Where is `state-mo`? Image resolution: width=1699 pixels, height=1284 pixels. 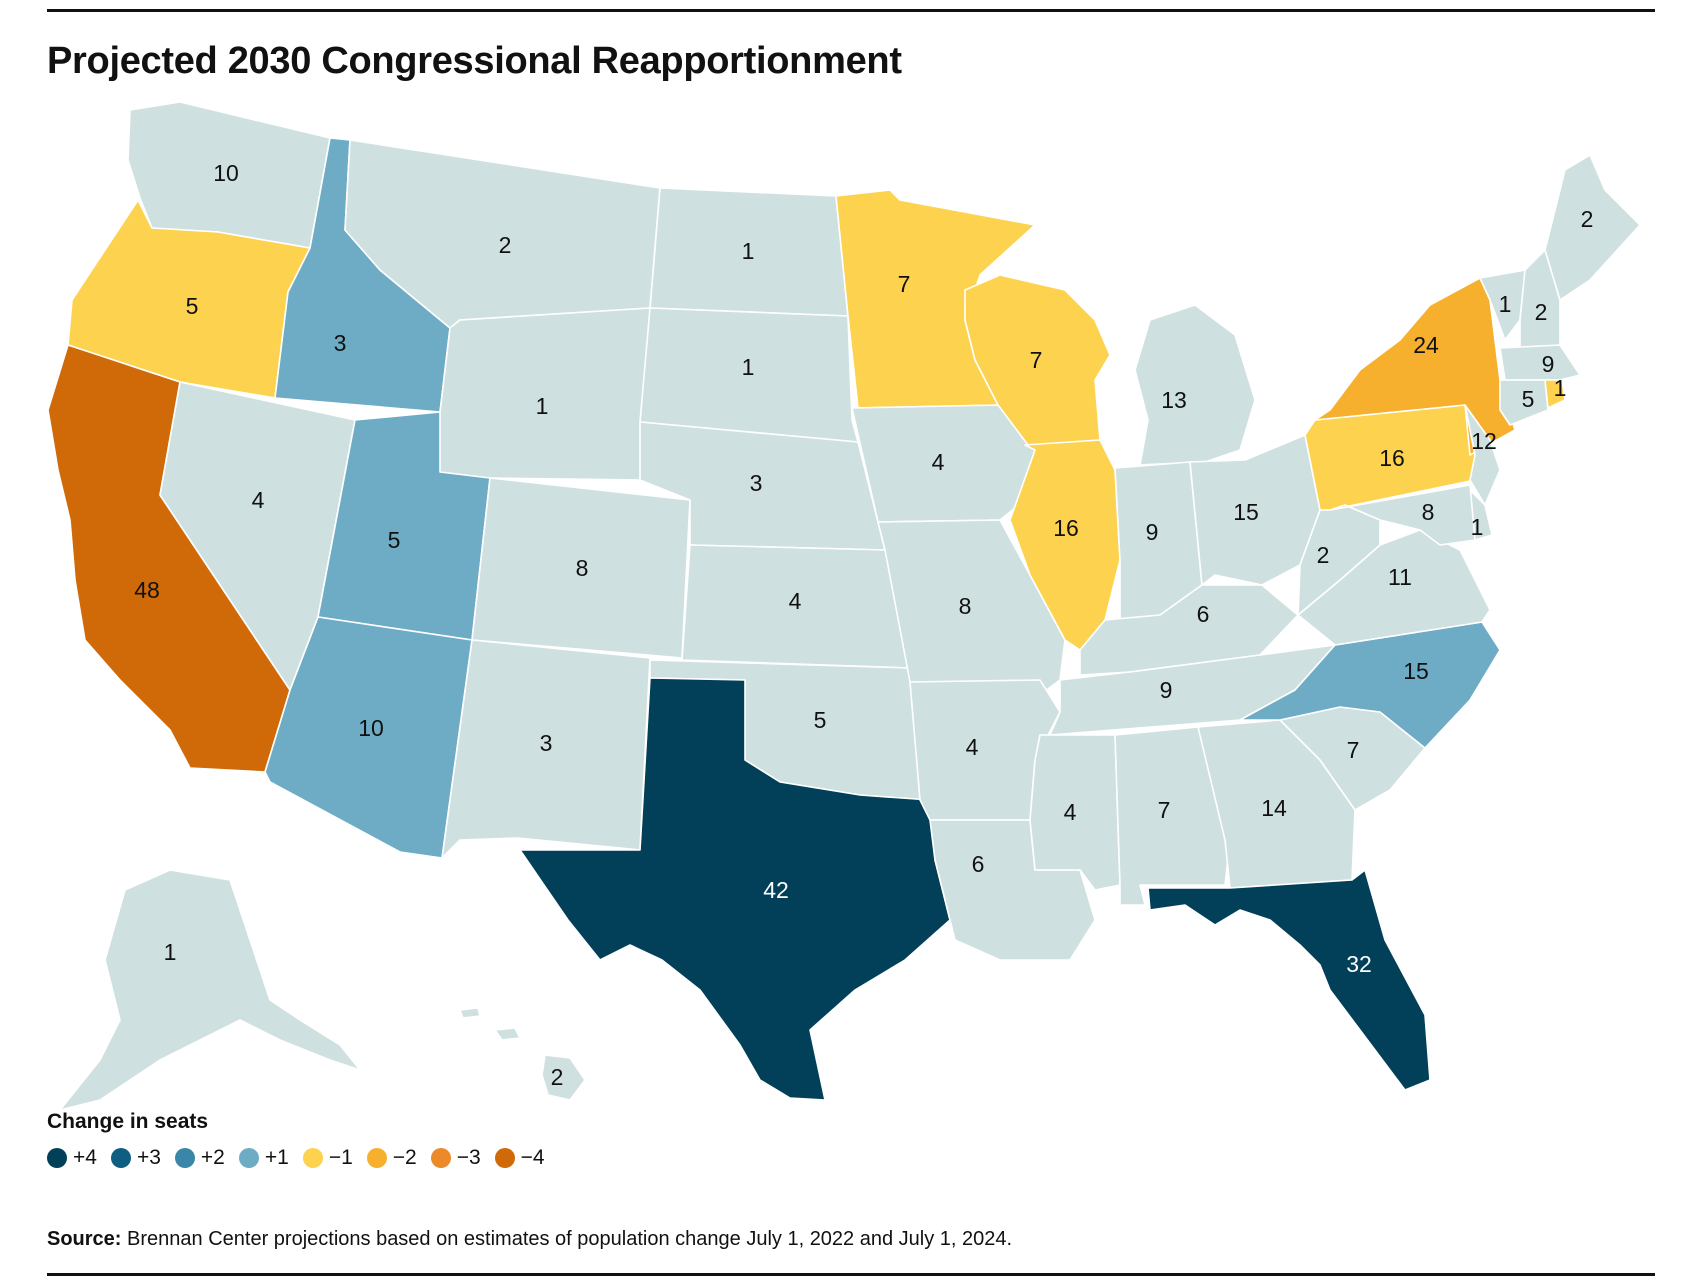
state-mo is located at coordinates (971, 609).